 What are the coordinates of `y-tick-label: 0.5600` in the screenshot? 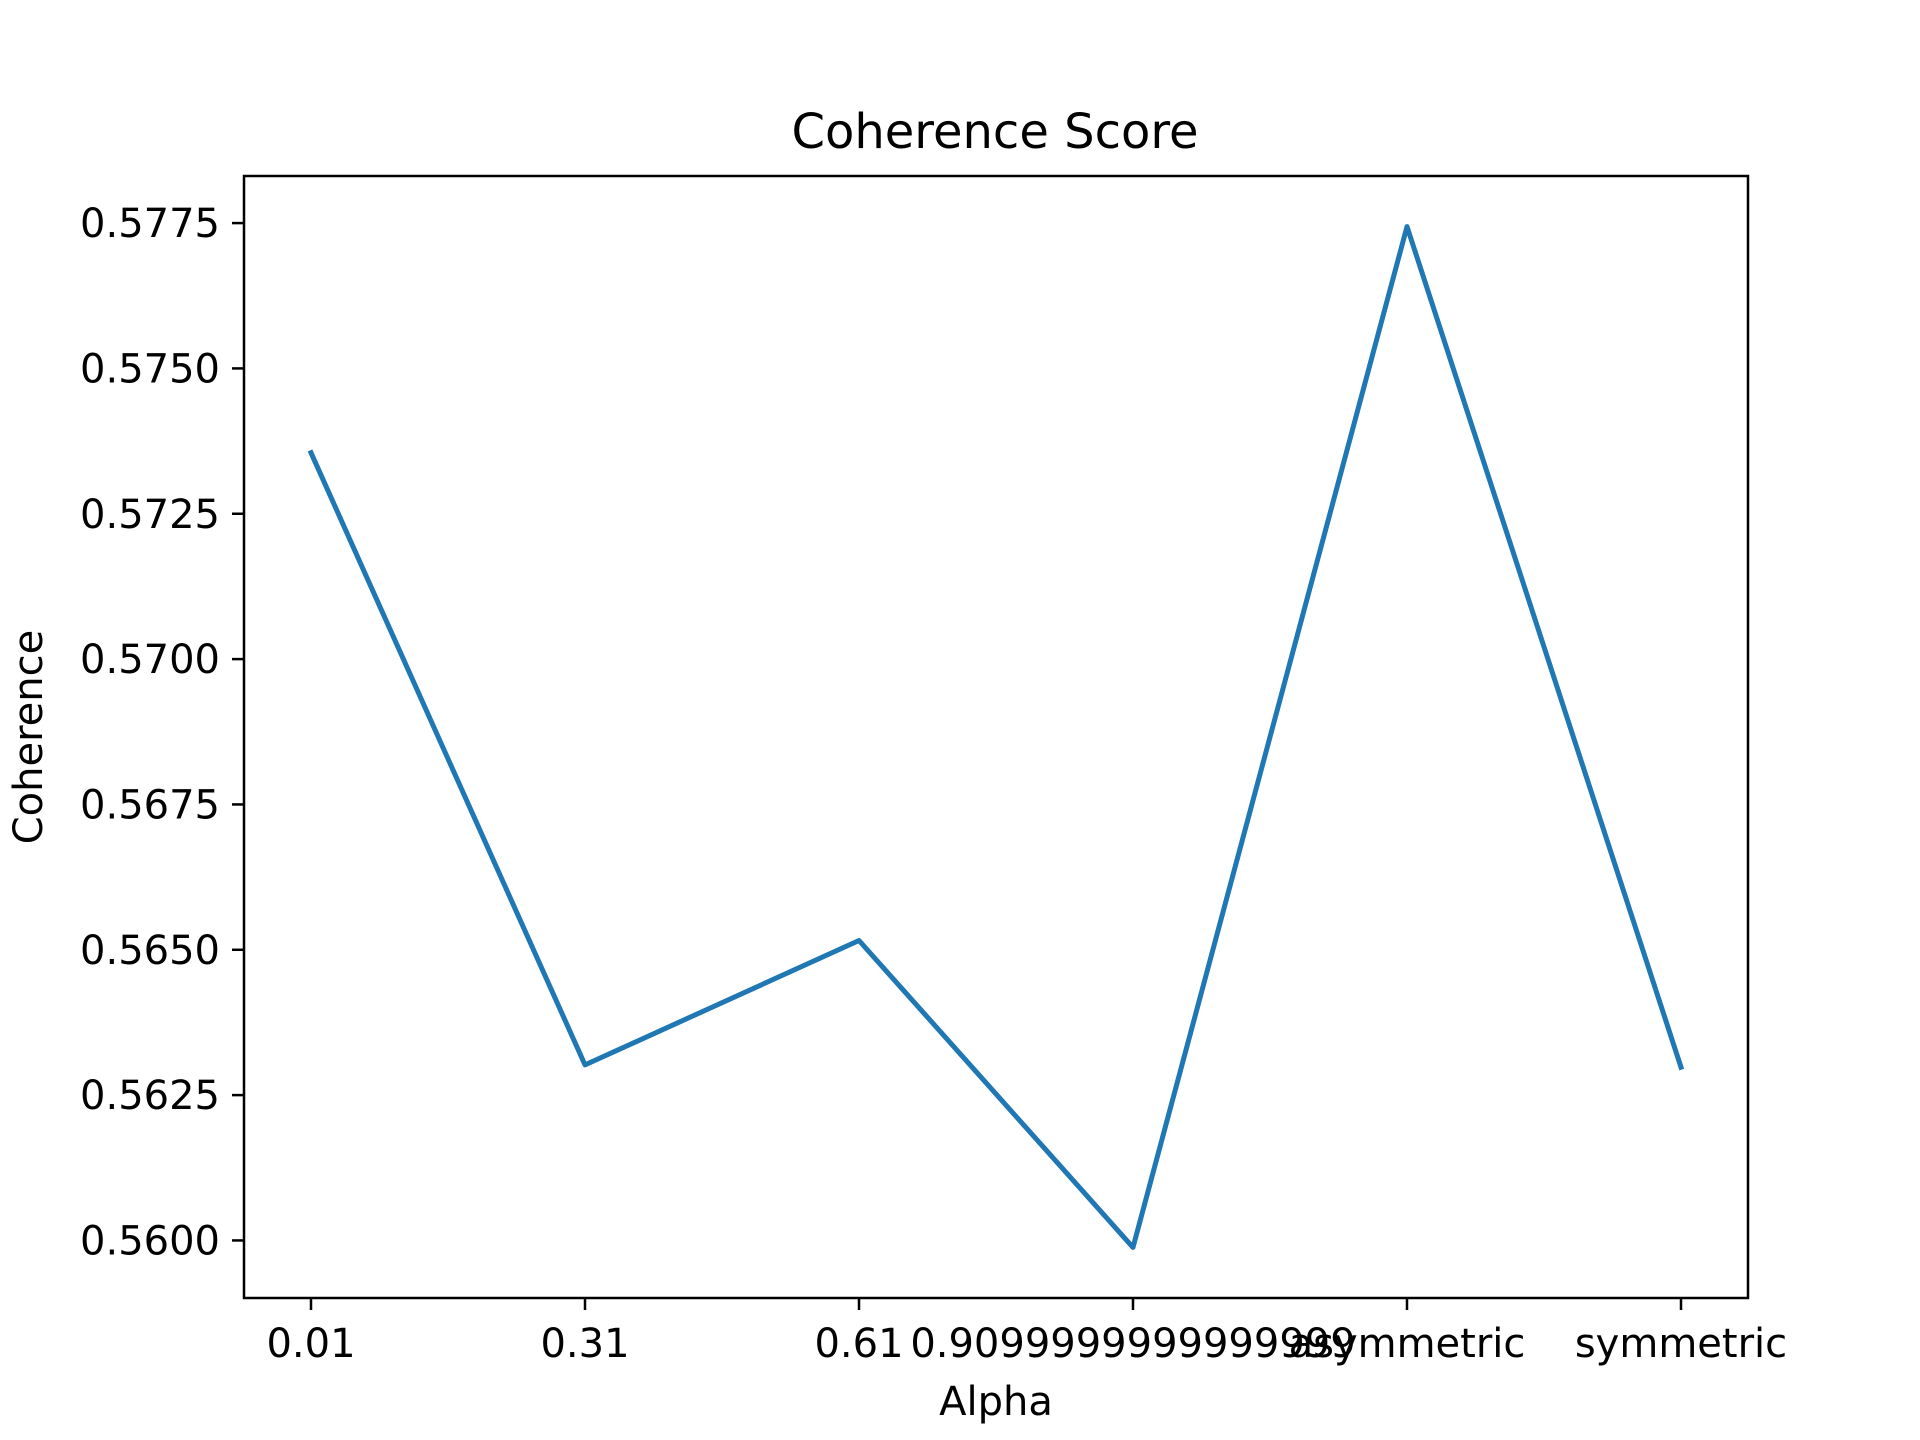 It's located at (150, 1241).